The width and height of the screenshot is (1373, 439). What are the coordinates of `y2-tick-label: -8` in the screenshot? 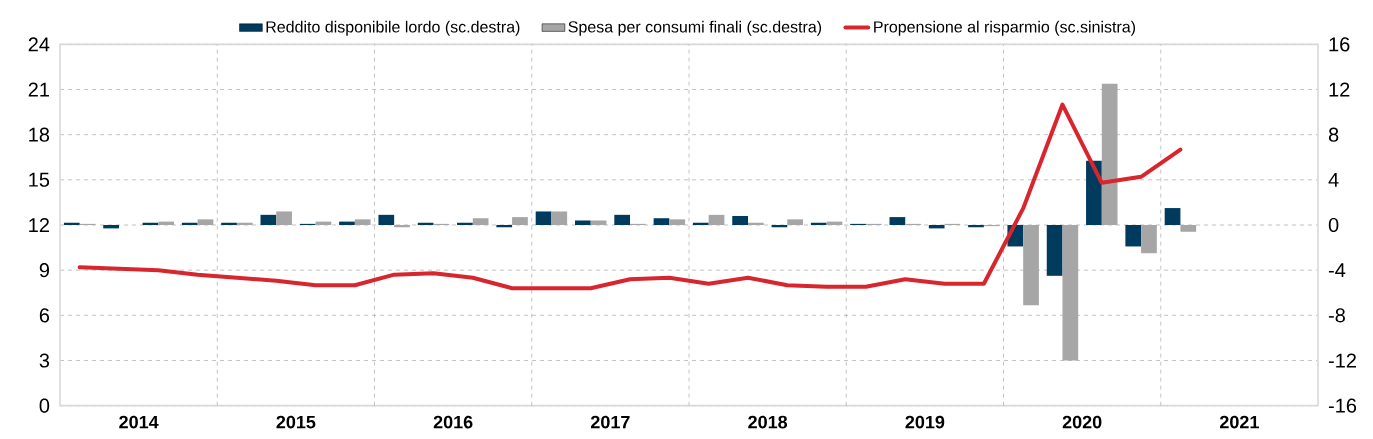 It's located at (1336, 315).